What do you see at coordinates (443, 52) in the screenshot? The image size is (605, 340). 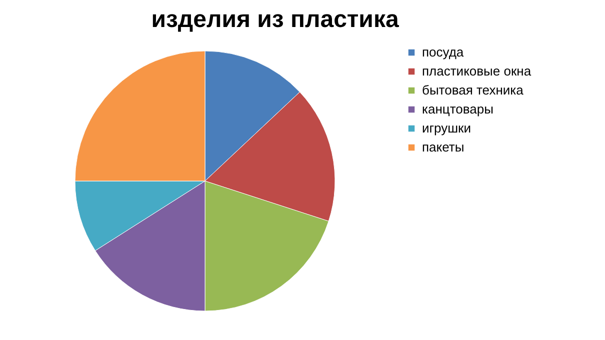 I see `legend-label: посуда` at bounding box center [443, 52].